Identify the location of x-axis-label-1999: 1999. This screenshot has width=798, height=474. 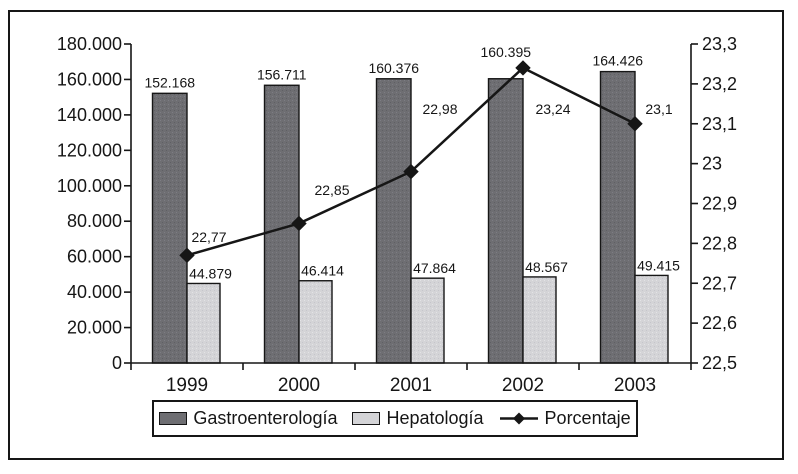
(187, 385).